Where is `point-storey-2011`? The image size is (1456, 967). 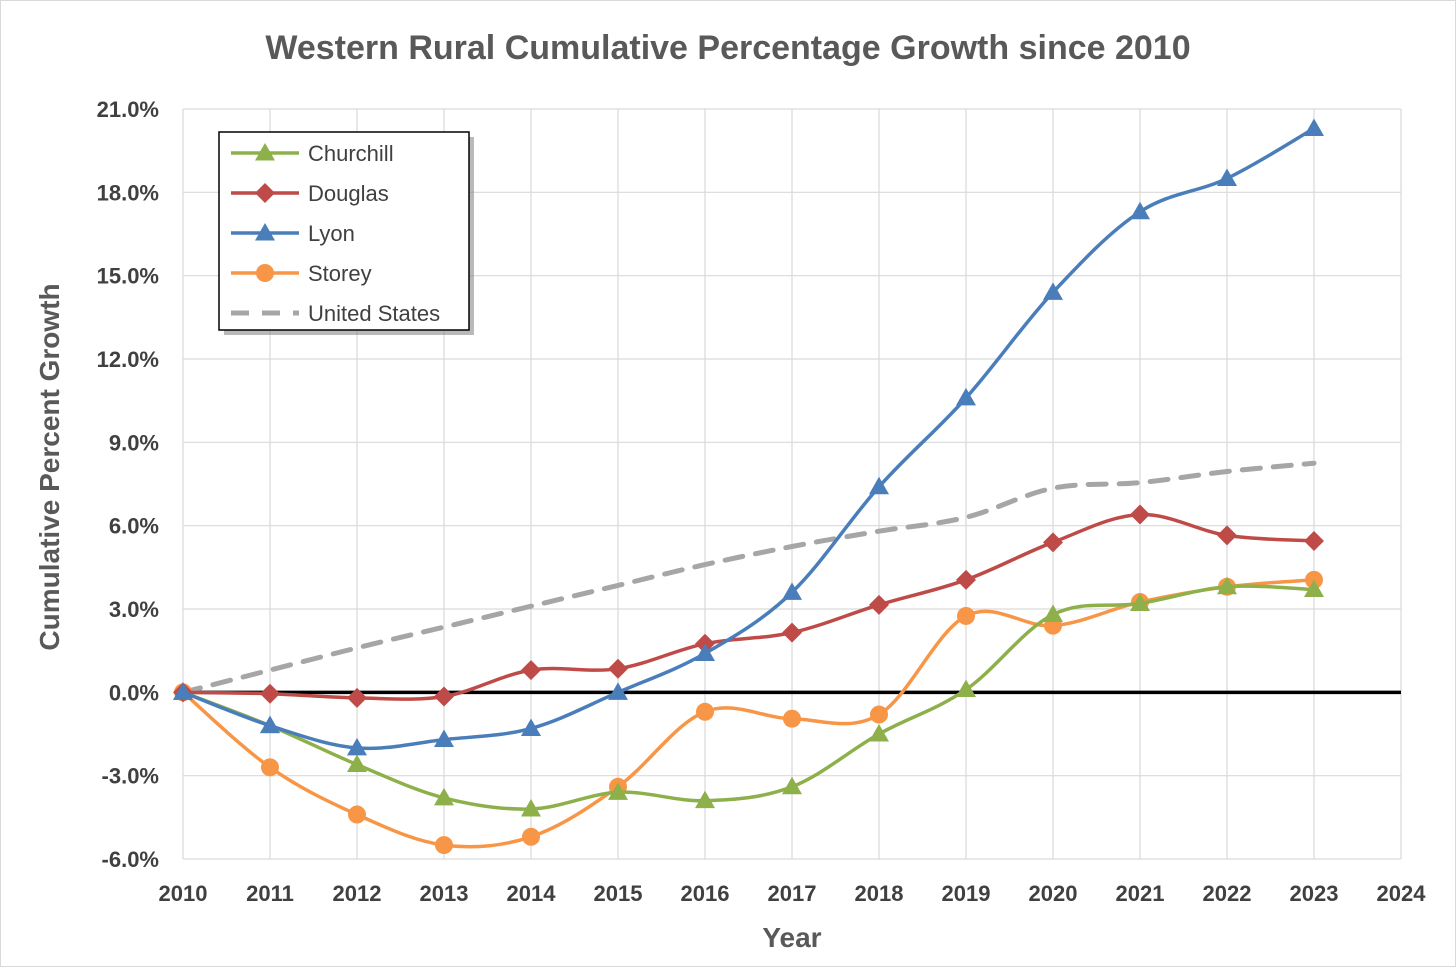
point-storey-2011 is located at coordinates (270, 767).